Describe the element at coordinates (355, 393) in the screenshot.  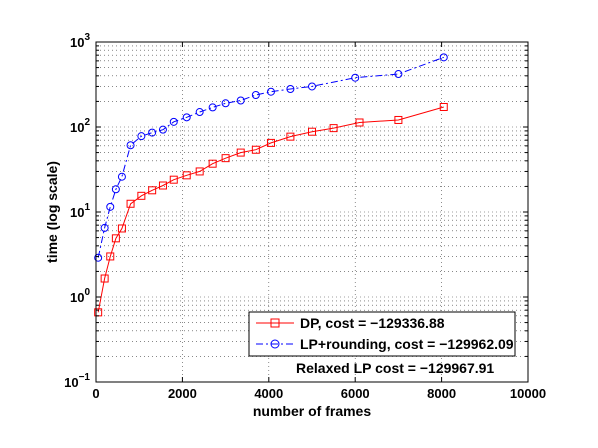
I see `x-tick-label: 6000` at that location.